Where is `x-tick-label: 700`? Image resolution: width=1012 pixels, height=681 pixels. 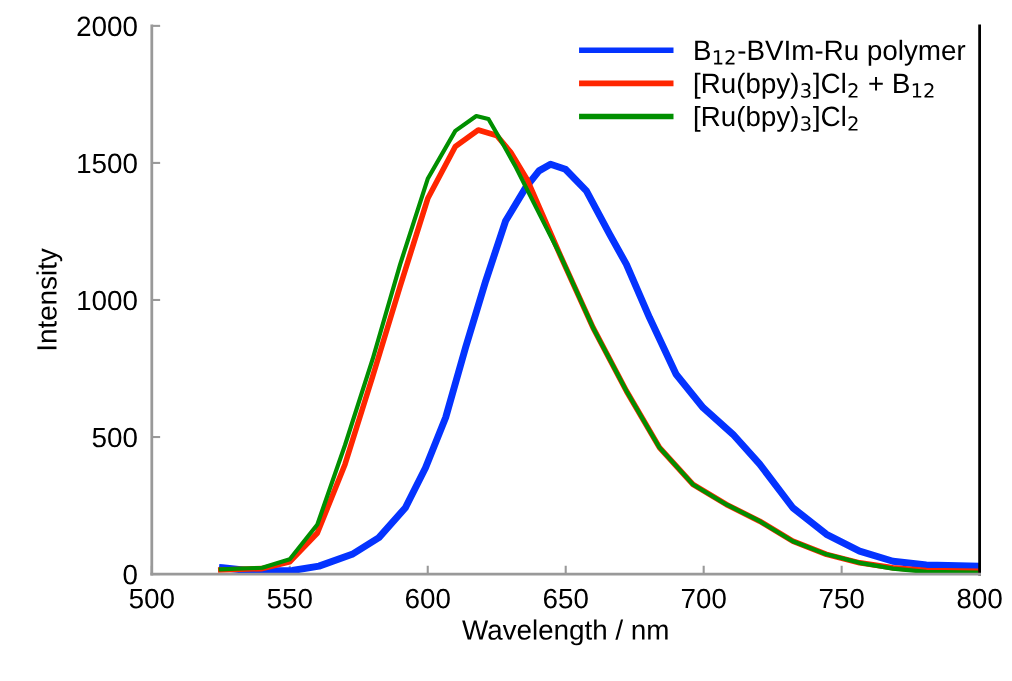
x-tick-label: 700 is located at coordinates (703, 598).